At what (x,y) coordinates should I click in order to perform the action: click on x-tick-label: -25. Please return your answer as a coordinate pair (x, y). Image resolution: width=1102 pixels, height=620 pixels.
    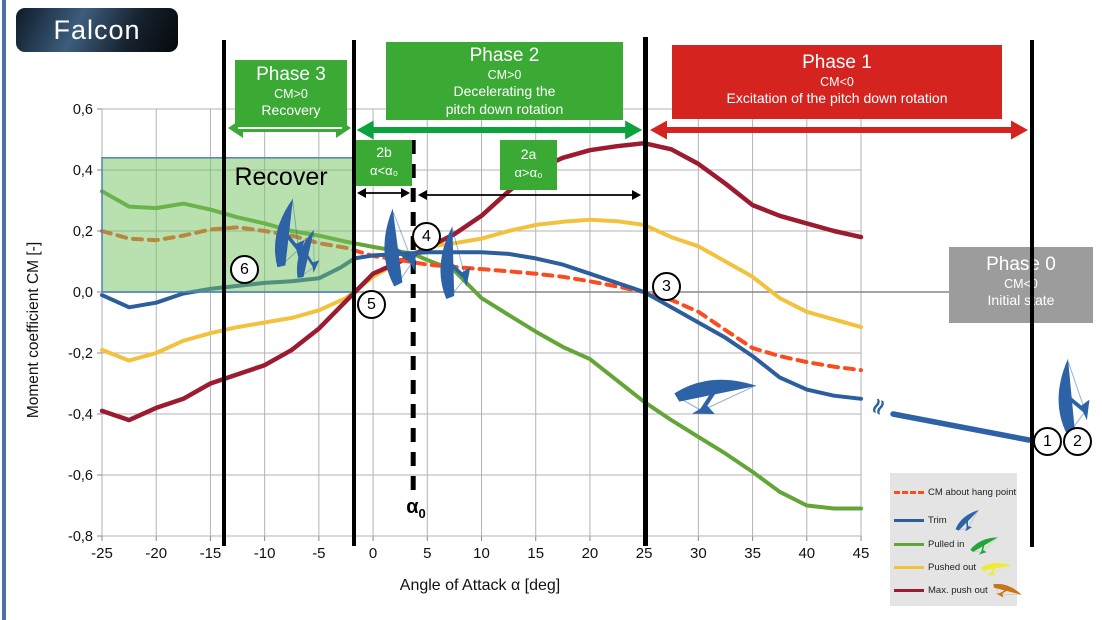
    Looking at the image, I should click on (102, 553).